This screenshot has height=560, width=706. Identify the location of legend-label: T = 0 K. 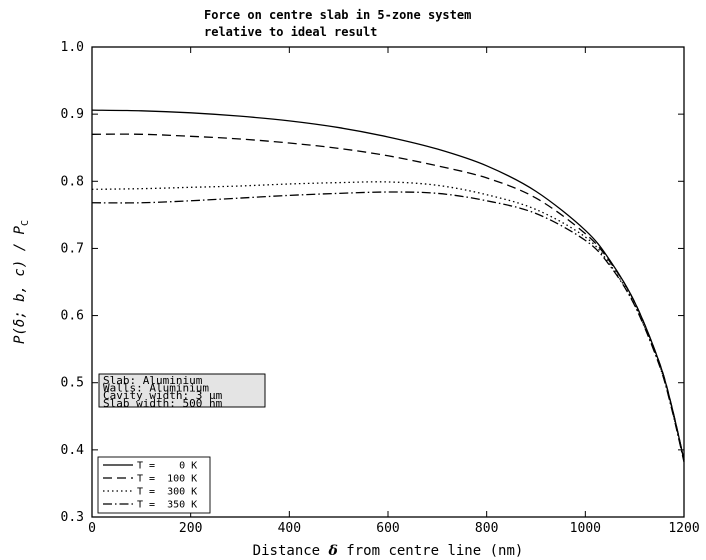
(167, 466).